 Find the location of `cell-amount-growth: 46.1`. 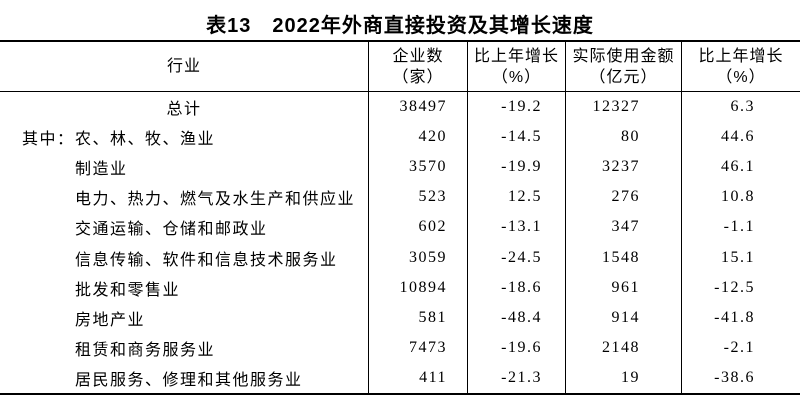

cell-amount-growth: 46.1 is located at coordinates (740, 167).